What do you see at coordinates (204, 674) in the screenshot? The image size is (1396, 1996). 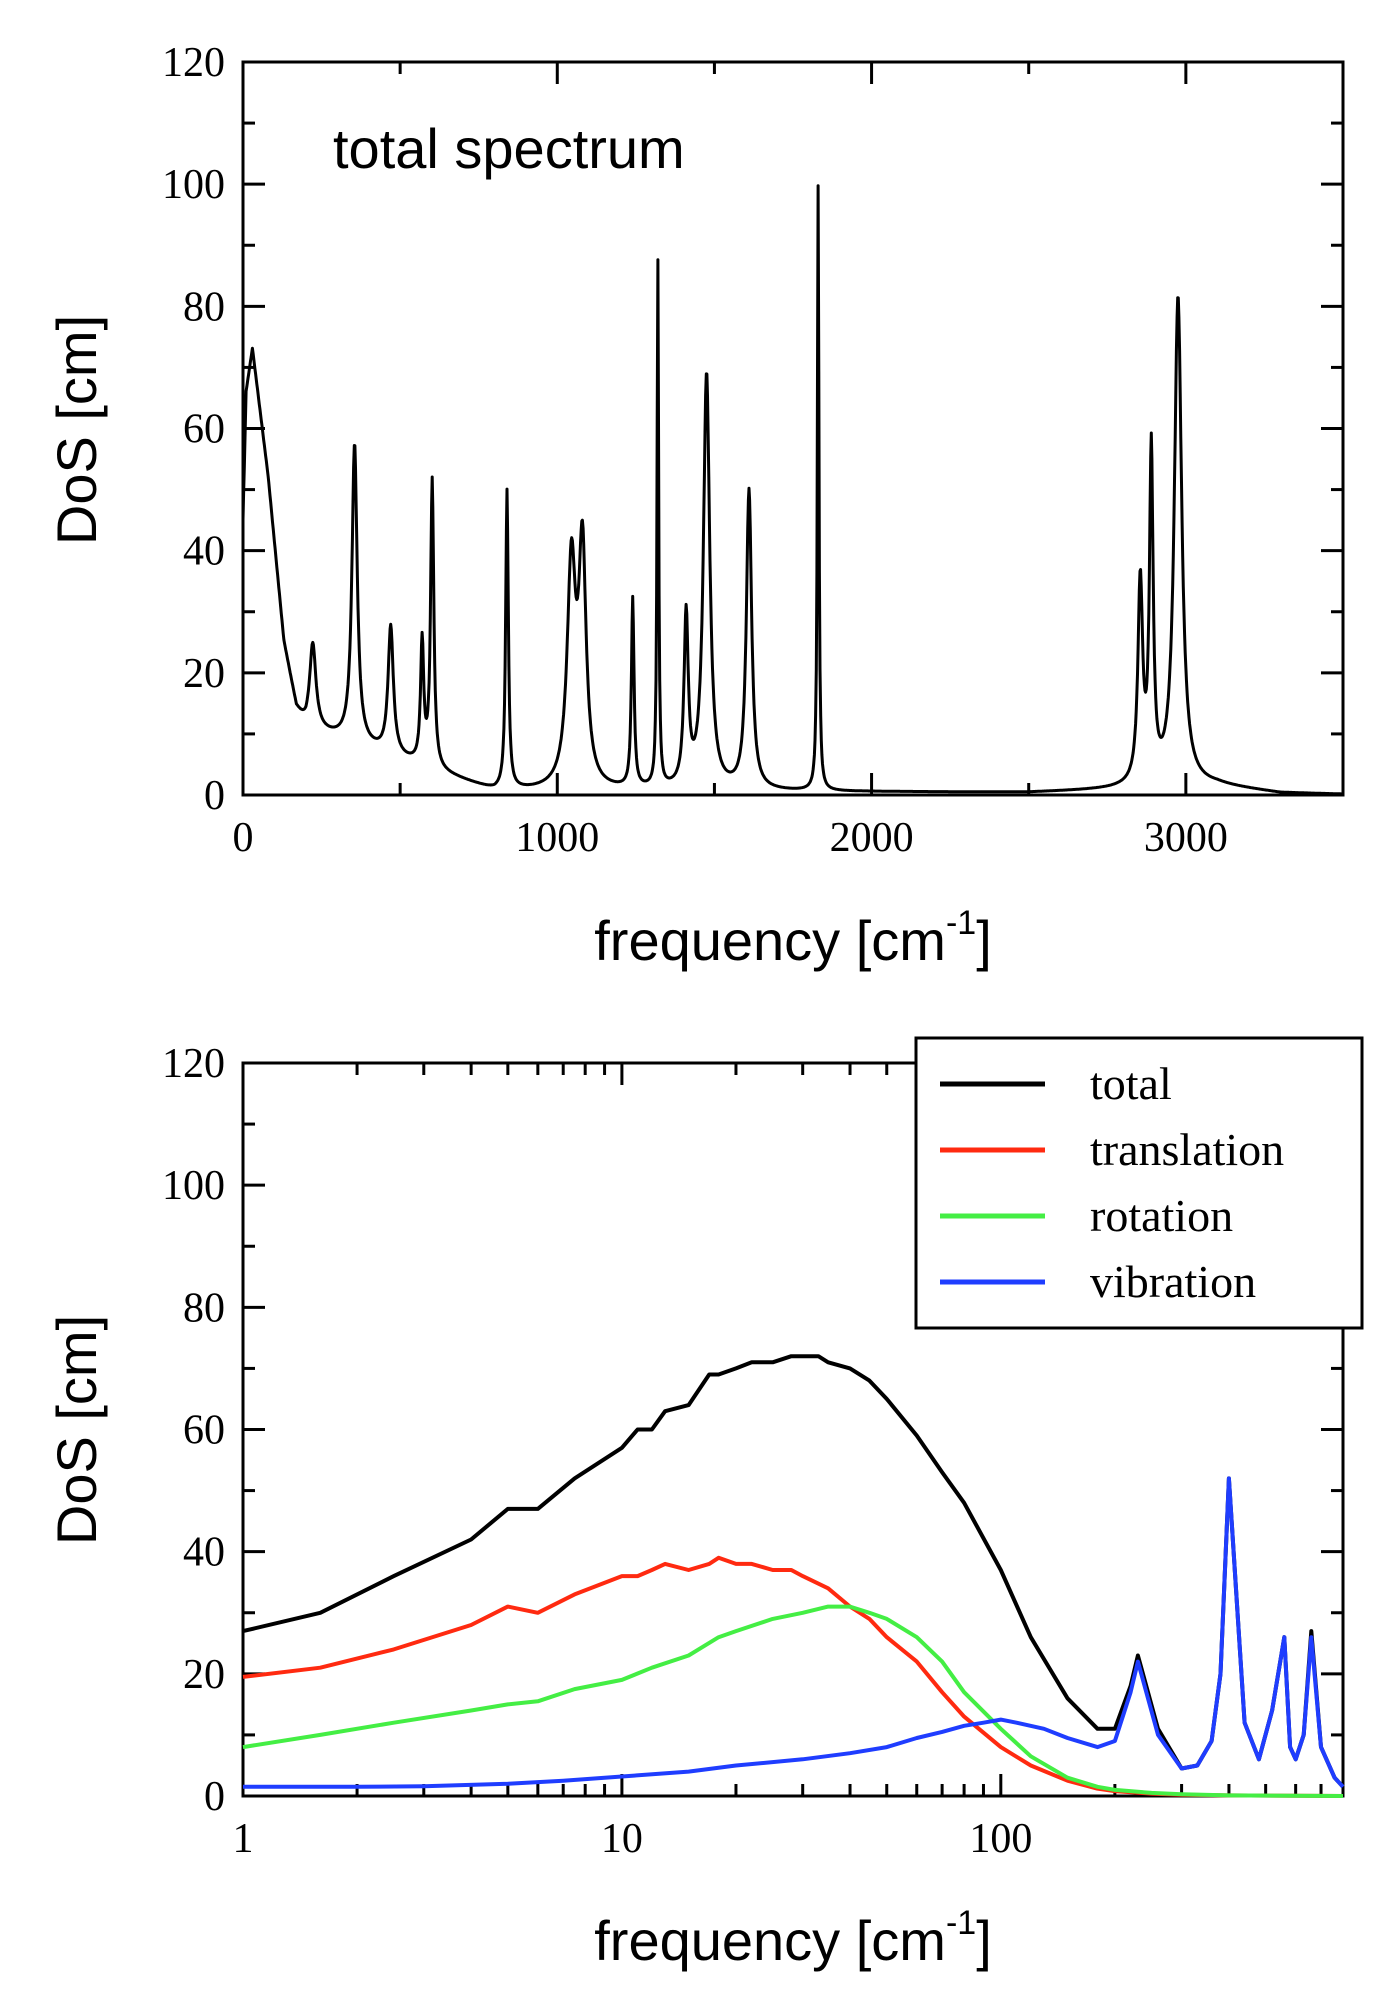 I see `top-y-tick-label: 20` at bounding box center [204, 674].